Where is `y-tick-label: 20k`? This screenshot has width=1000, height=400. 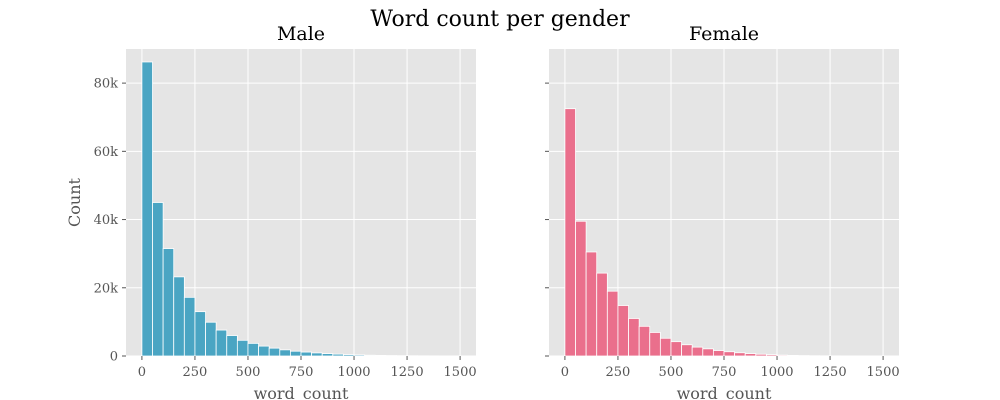 y-tick-label: 20k is located at coordinates (106, 288).